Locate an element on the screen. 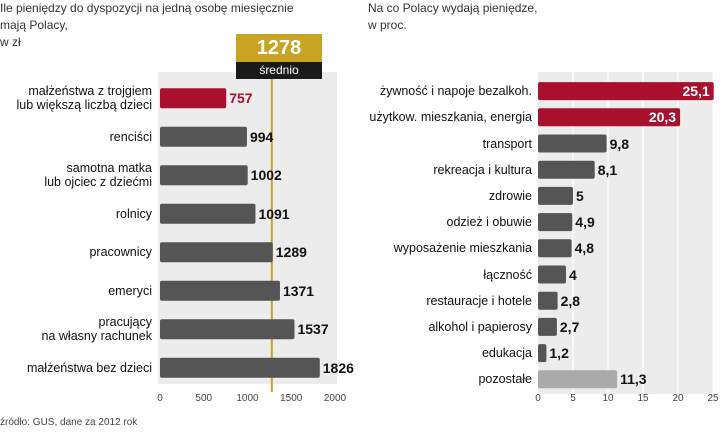 The width and height of the screenshot is (720, 435). right-title-line-2: w proc. is located at coordinates (387, 25).